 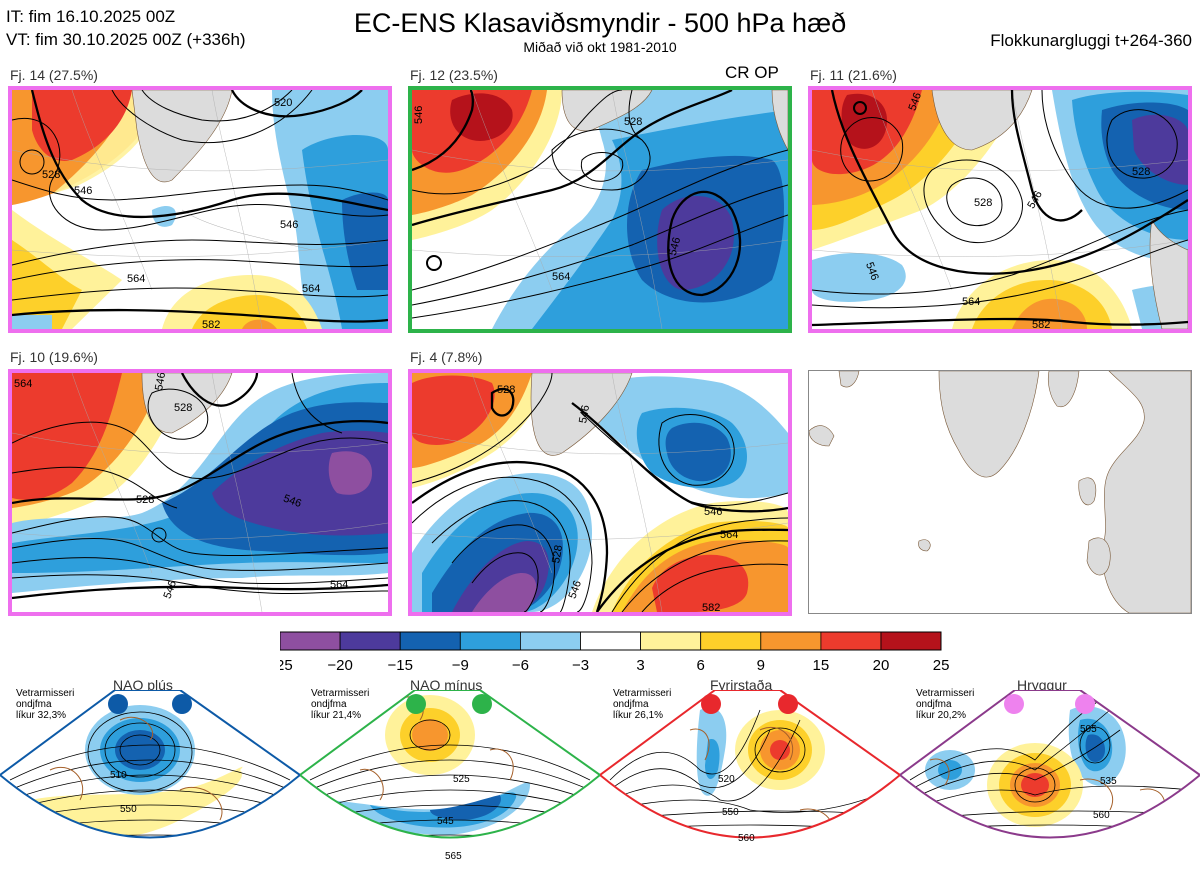 I want to click on cluster-label: Fj. 10 (19.6%), so click(x=54, y=357).